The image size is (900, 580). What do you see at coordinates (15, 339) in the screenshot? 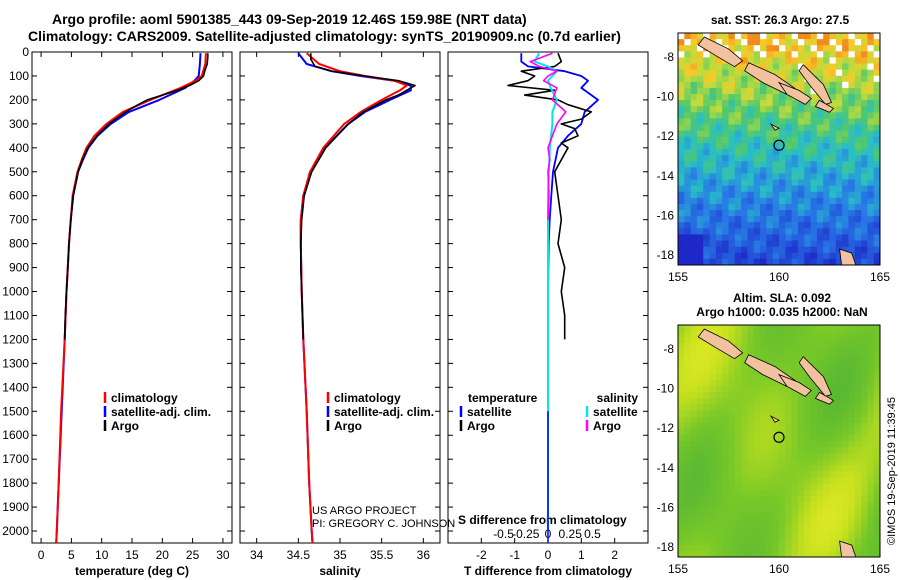
I see `y-tick-label: 1200` at bounding box center [15, 339].